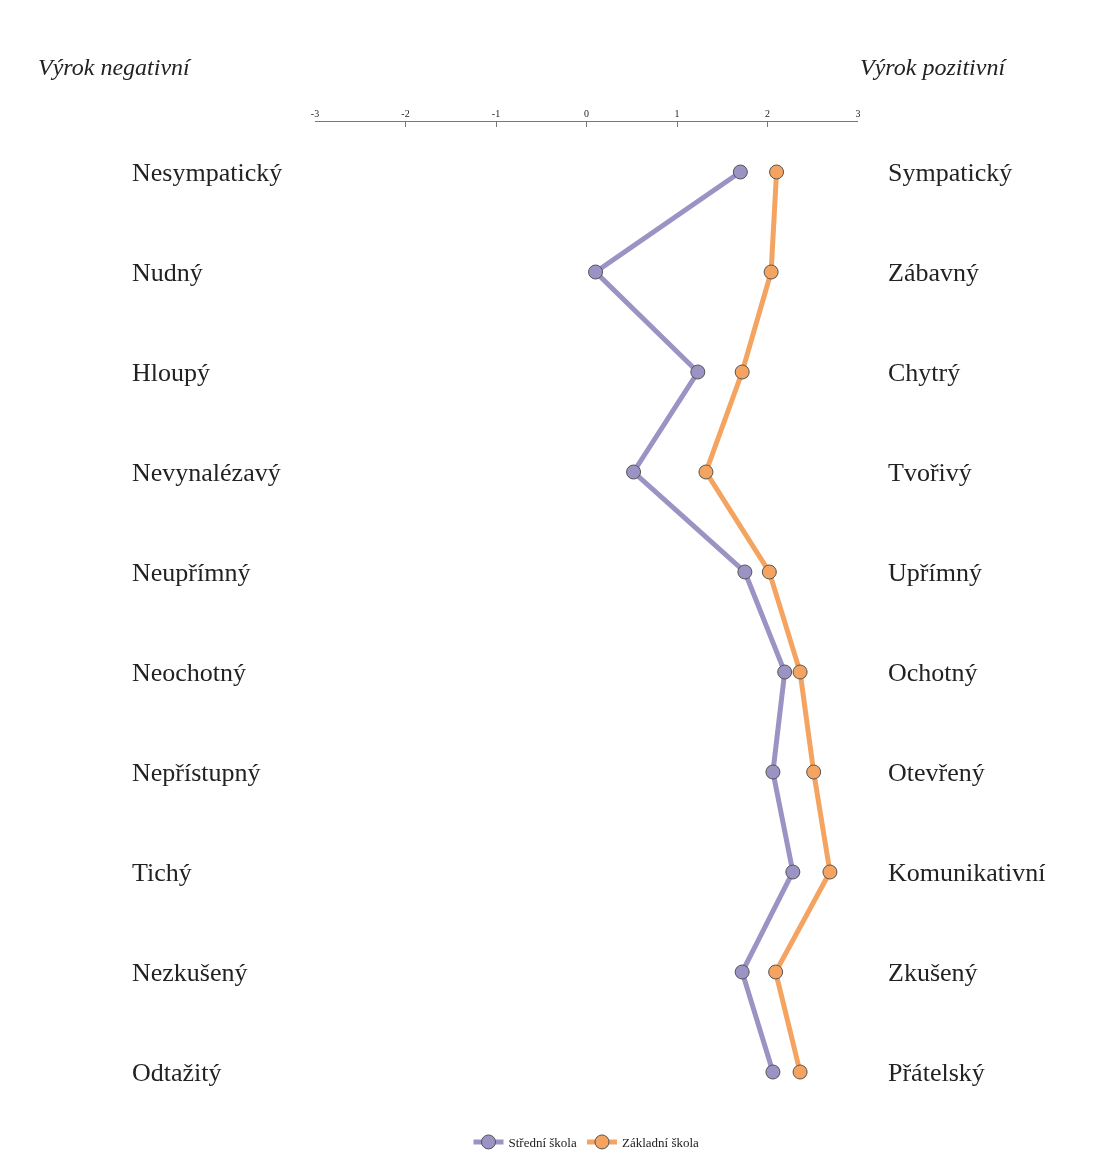 The height and width of the screenshot is (1169, 1097). I want to click on y2-tick-label: Zábavný, so click(933, 272).